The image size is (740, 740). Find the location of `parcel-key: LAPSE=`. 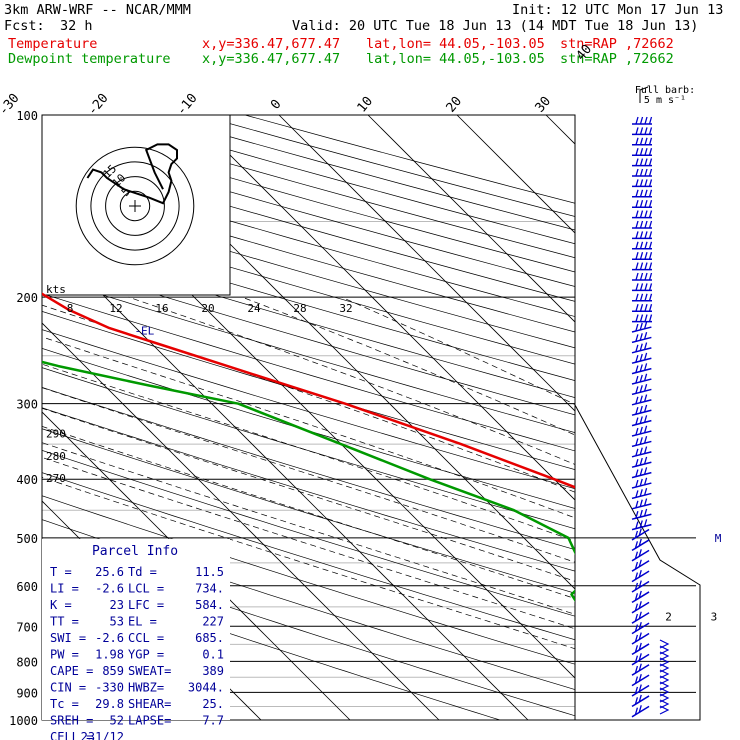

parcel-key: LAPSE= is located at coordinates (149, 720).